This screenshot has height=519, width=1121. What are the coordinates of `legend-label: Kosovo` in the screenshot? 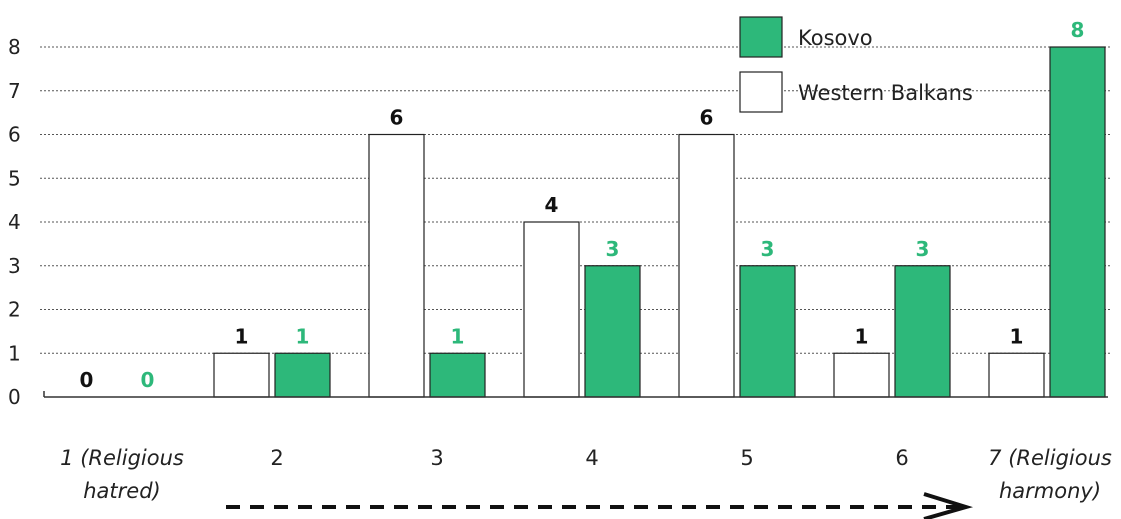 It's located at (835, 38).